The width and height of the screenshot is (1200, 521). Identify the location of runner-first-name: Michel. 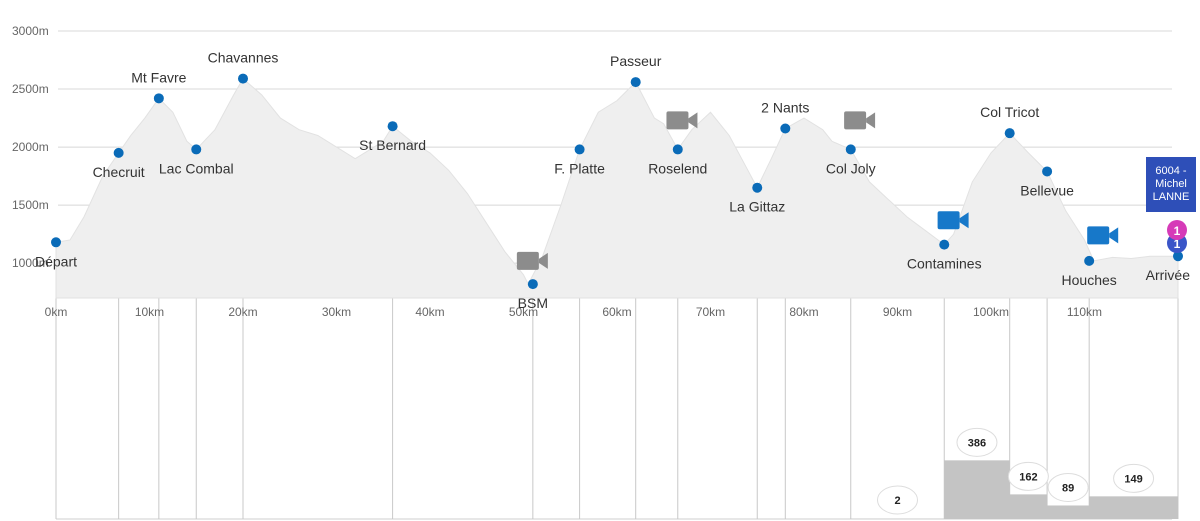
(1171, 184).